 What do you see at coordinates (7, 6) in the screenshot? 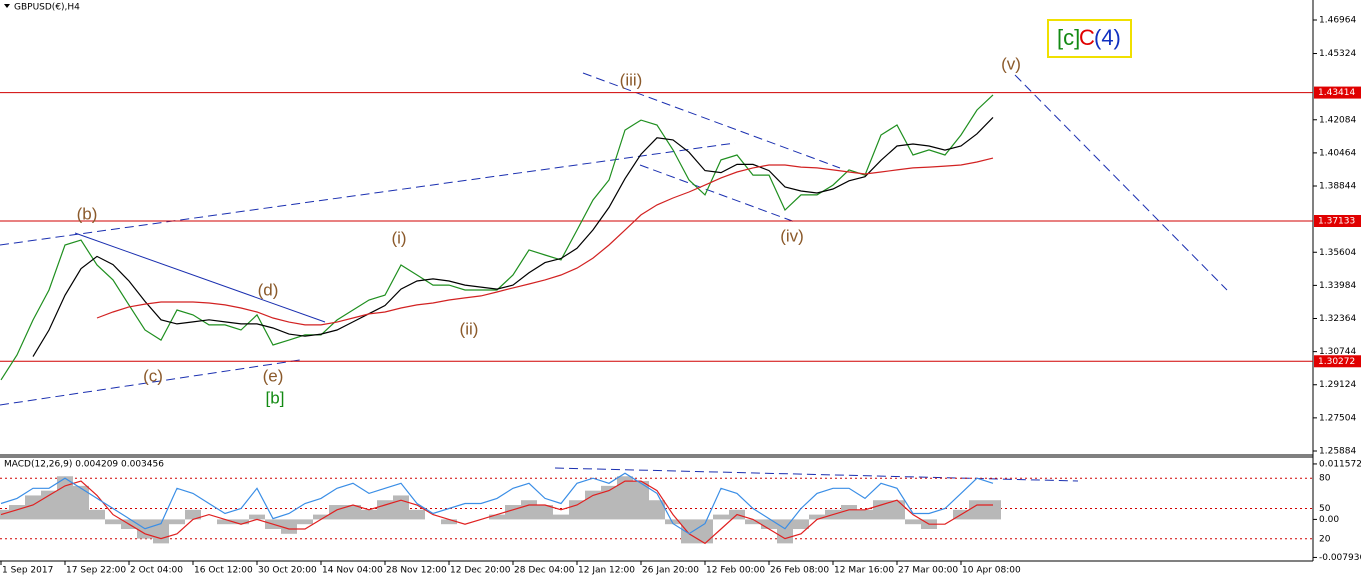
I see `menu-arrow` at bounding box center [7, 6].